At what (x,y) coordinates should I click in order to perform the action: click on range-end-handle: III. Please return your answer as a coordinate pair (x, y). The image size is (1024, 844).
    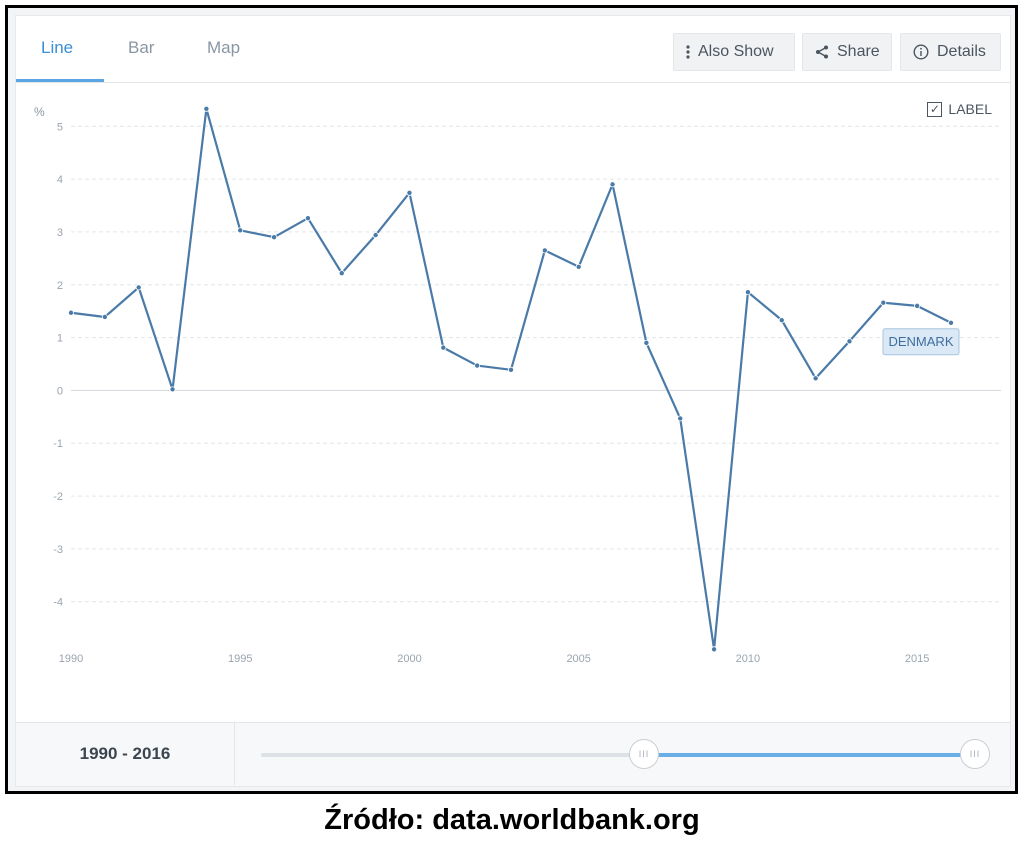
    Looking at the image, I should click on (975, 754).